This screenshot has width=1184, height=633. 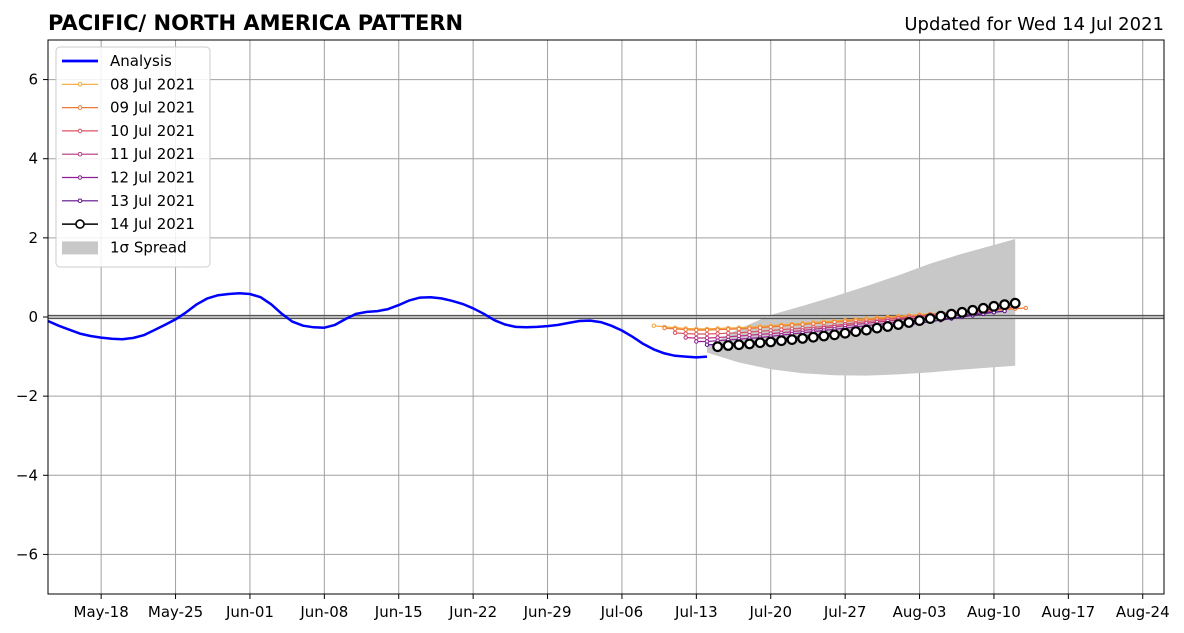 I want to click on legend-label: 08 Jul 2021, so click(x=152, y=84).